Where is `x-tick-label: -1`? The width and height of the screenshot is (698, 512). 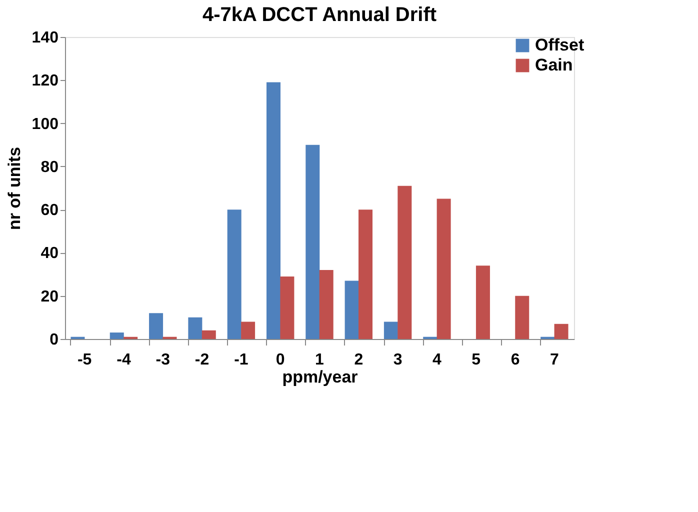 x-tick-label: -1 is located at coordinates (241, 360).